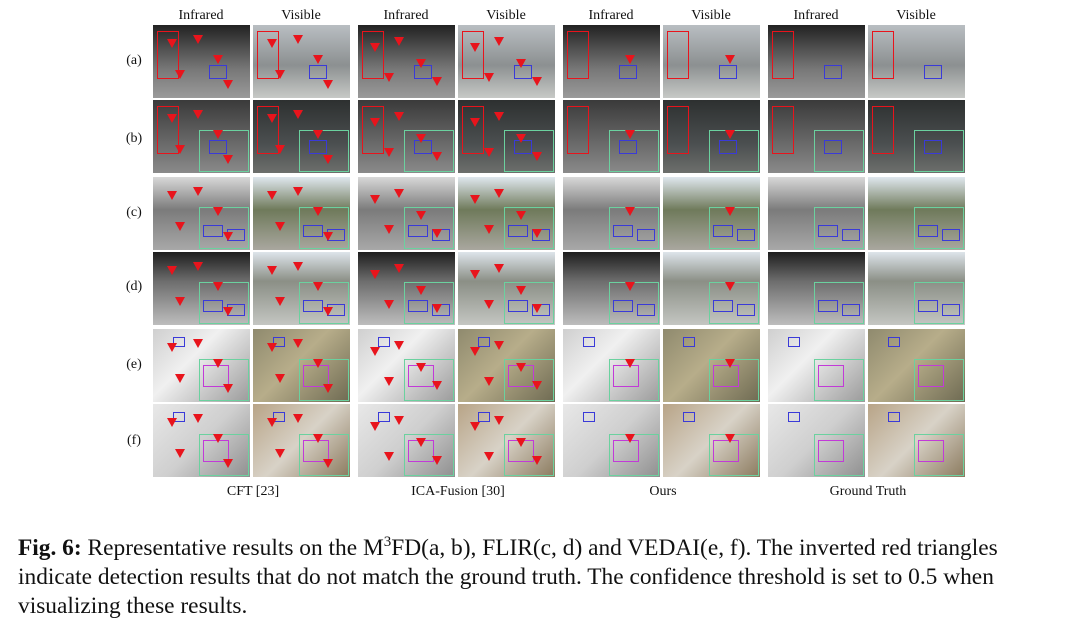 The image size is (1080, 626). What do you see at coordinates (301, 213) in the screenshot?
I see `thumbnail-c-cft-visible` at bounding box center [301, 213].